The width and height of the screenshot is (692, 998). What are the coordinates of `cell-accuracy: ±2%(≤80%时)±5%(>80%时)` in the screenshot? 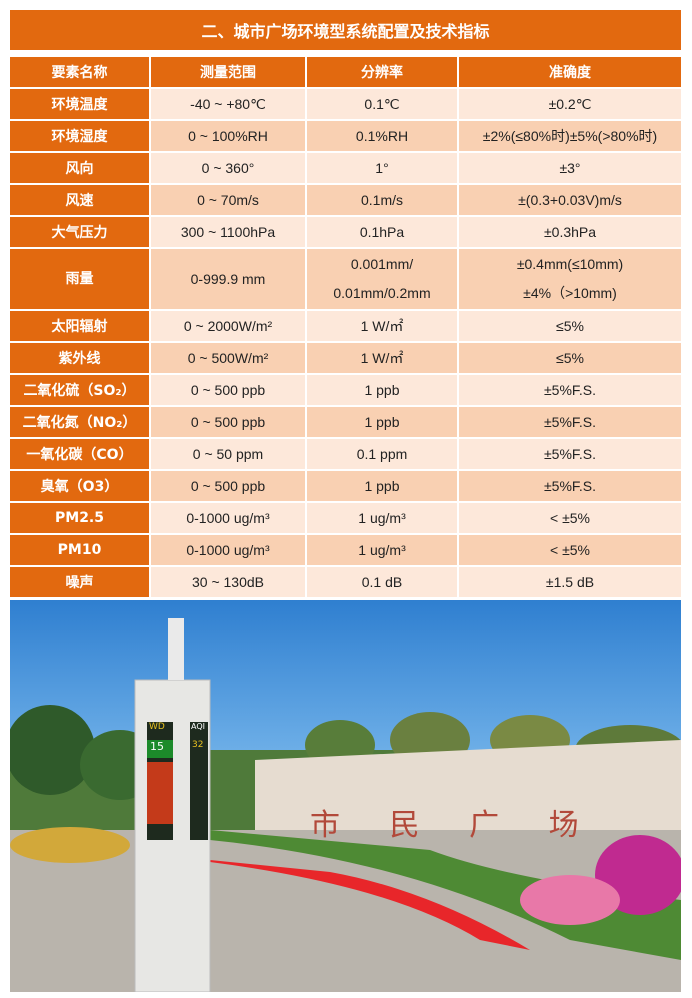 It's located at (569, 135).